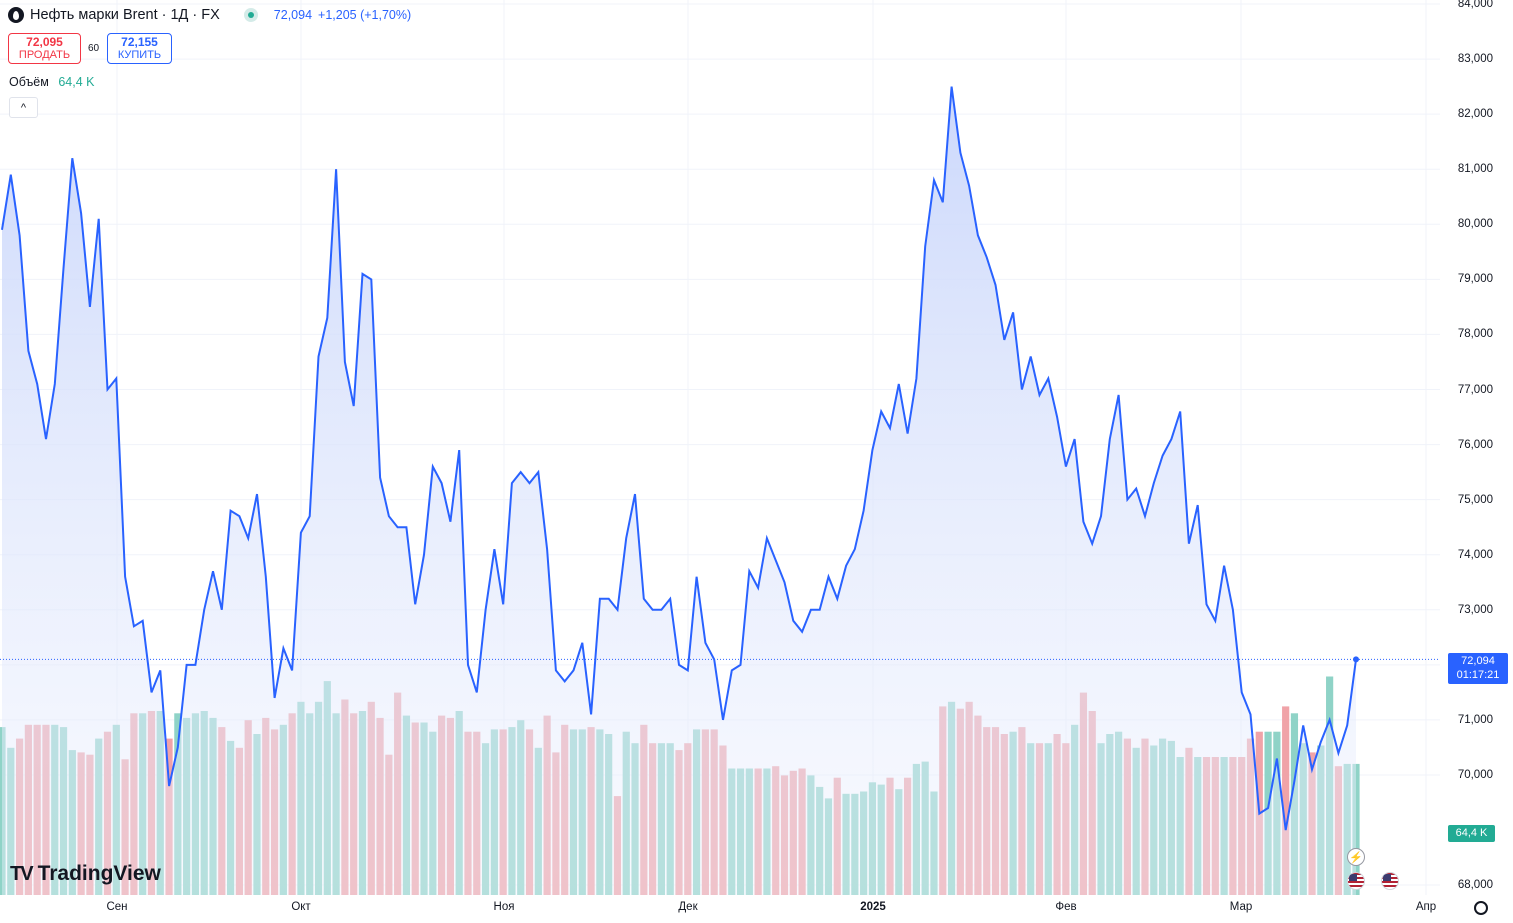 The width and height of the screenshot is (1513, 923). I want to click on y-tick-label: 82,000, so click(1475, 114).